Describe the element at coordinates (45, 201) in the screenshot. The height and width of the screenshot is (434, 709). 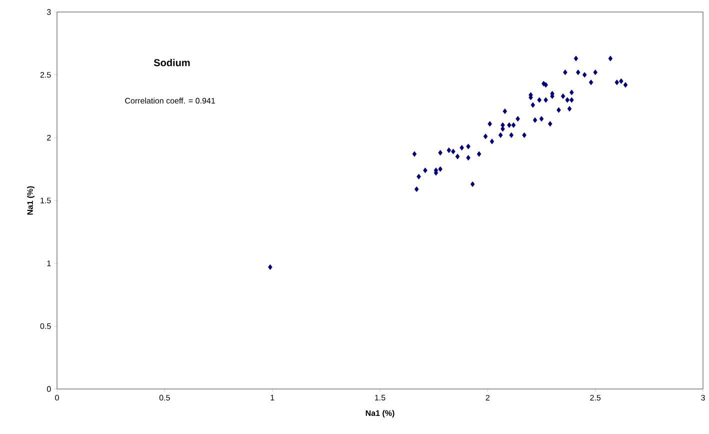
I see `y-tick-label: 1.5` at that location.